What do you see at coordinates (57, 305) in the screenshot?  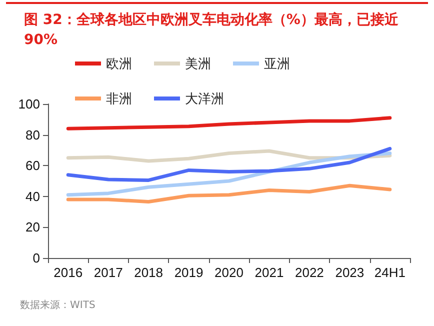 I see `source-note: 数据来源：WITS` at bounding box center [57, 305].